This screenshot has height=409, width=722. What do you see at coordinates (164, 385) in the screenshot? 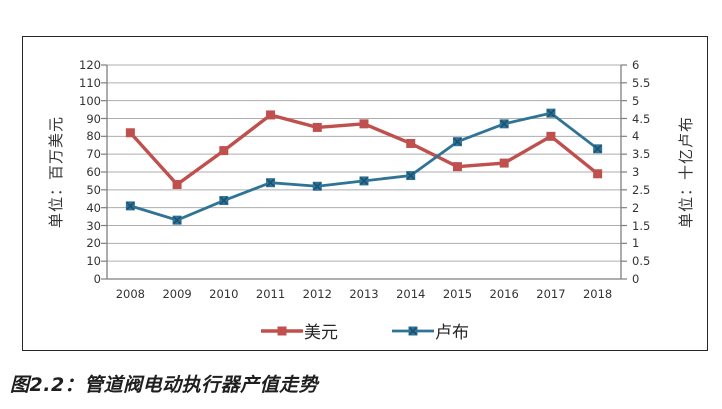
I see `figure-caption: 图2.2：管道阀电动执行器产值走势` at bounding box center [164, 385].